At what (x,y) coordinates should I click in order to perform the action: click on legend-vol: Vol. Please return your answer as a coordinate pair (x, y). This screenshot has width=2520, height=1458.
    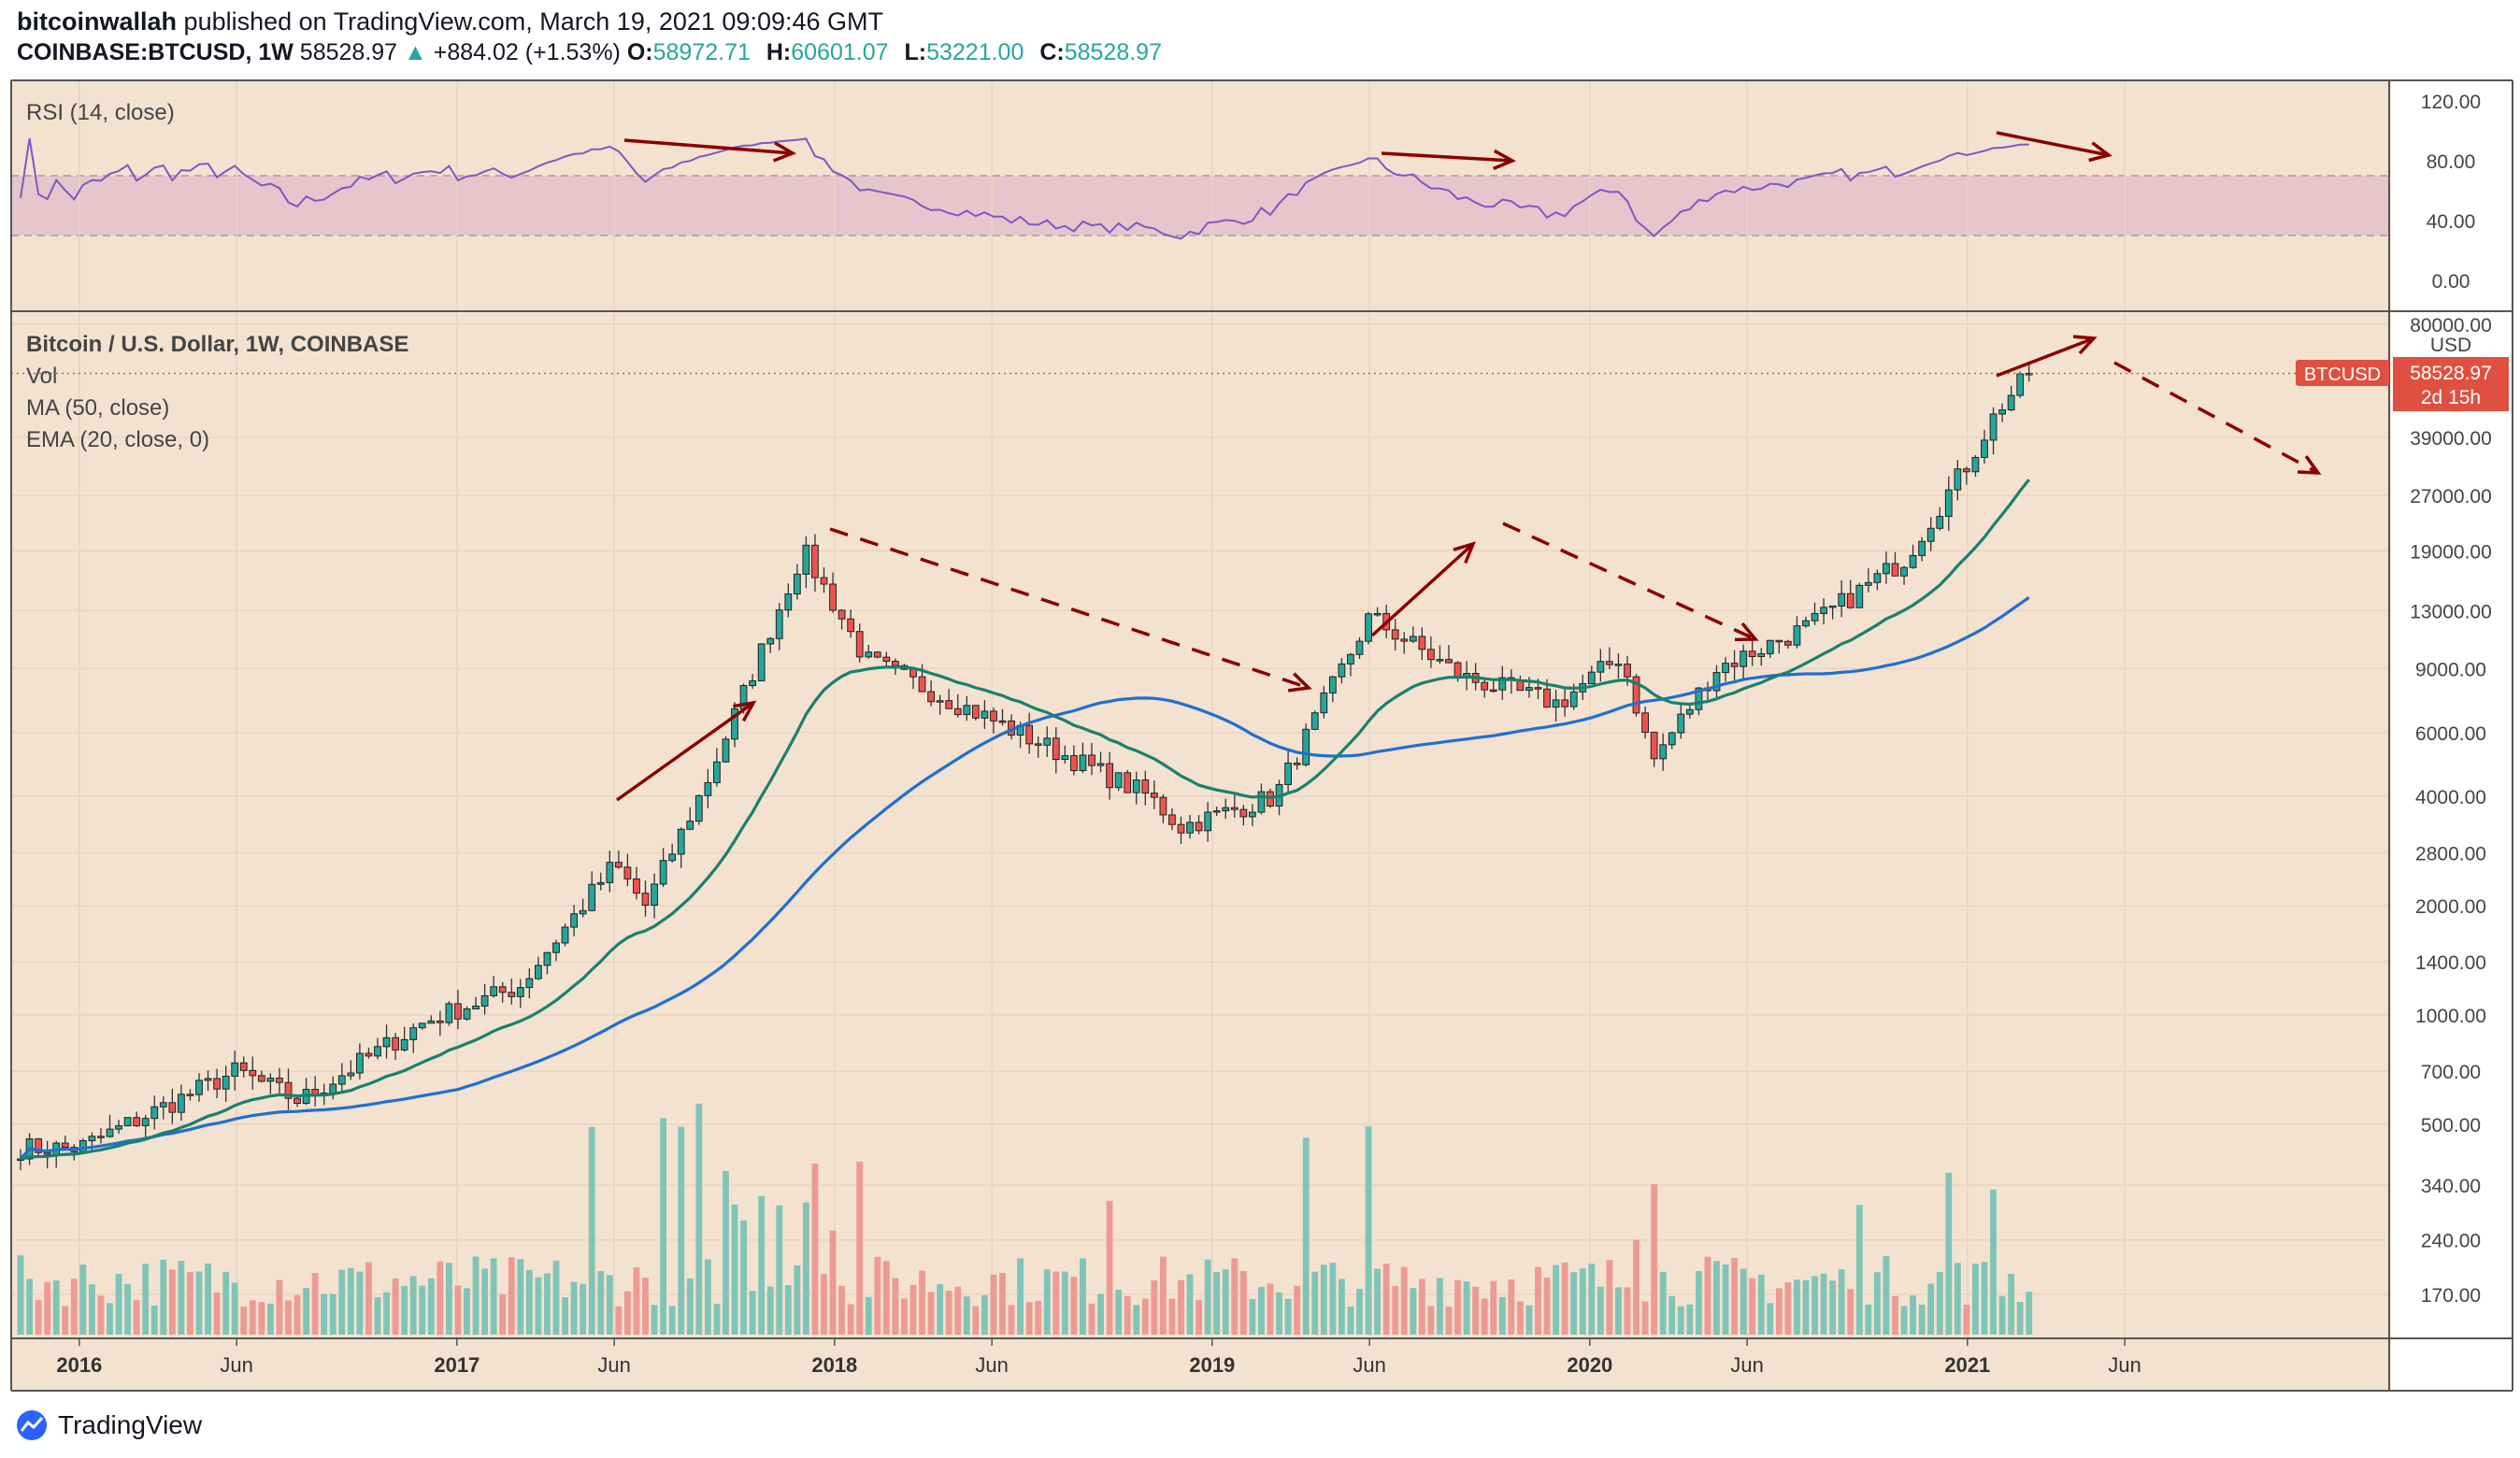
    Looking at the image, I should click on (41, 376).